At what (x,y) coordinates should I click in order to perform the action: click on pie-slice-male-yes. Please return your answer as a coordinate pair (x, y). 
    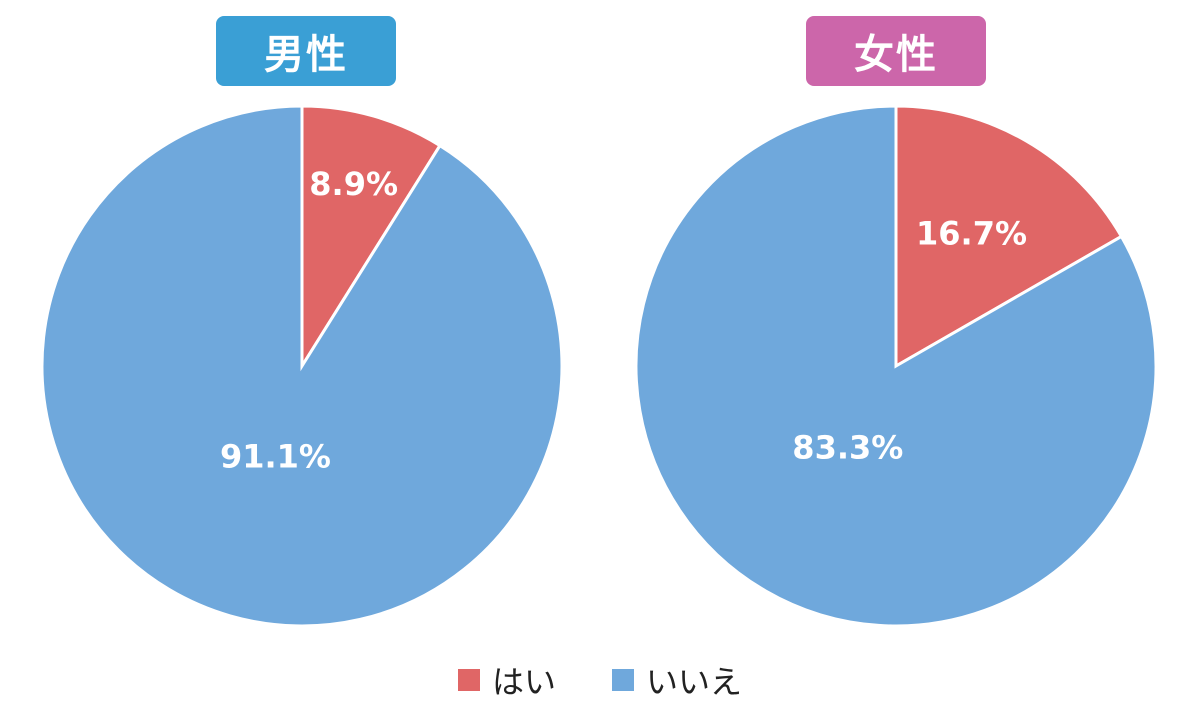
    Looking at the image, I should click on (371, 238).